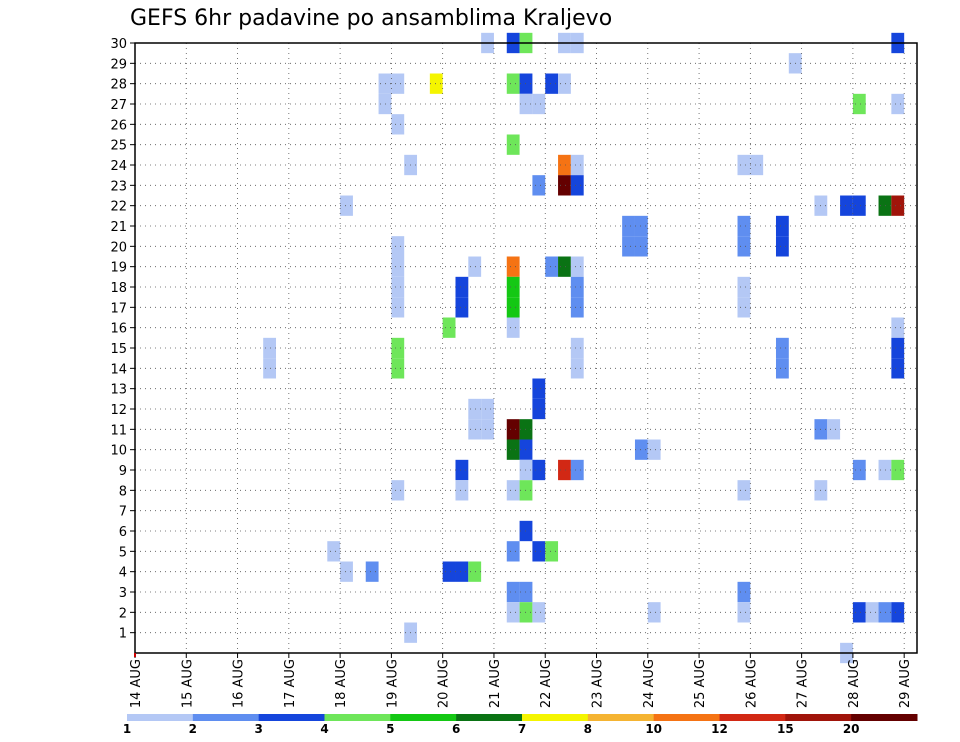 This screenshot has width=960, height=742. Describe the element at coordinates (118, 247) in the screenshot. I see `y-tick-label: 20` at that location.